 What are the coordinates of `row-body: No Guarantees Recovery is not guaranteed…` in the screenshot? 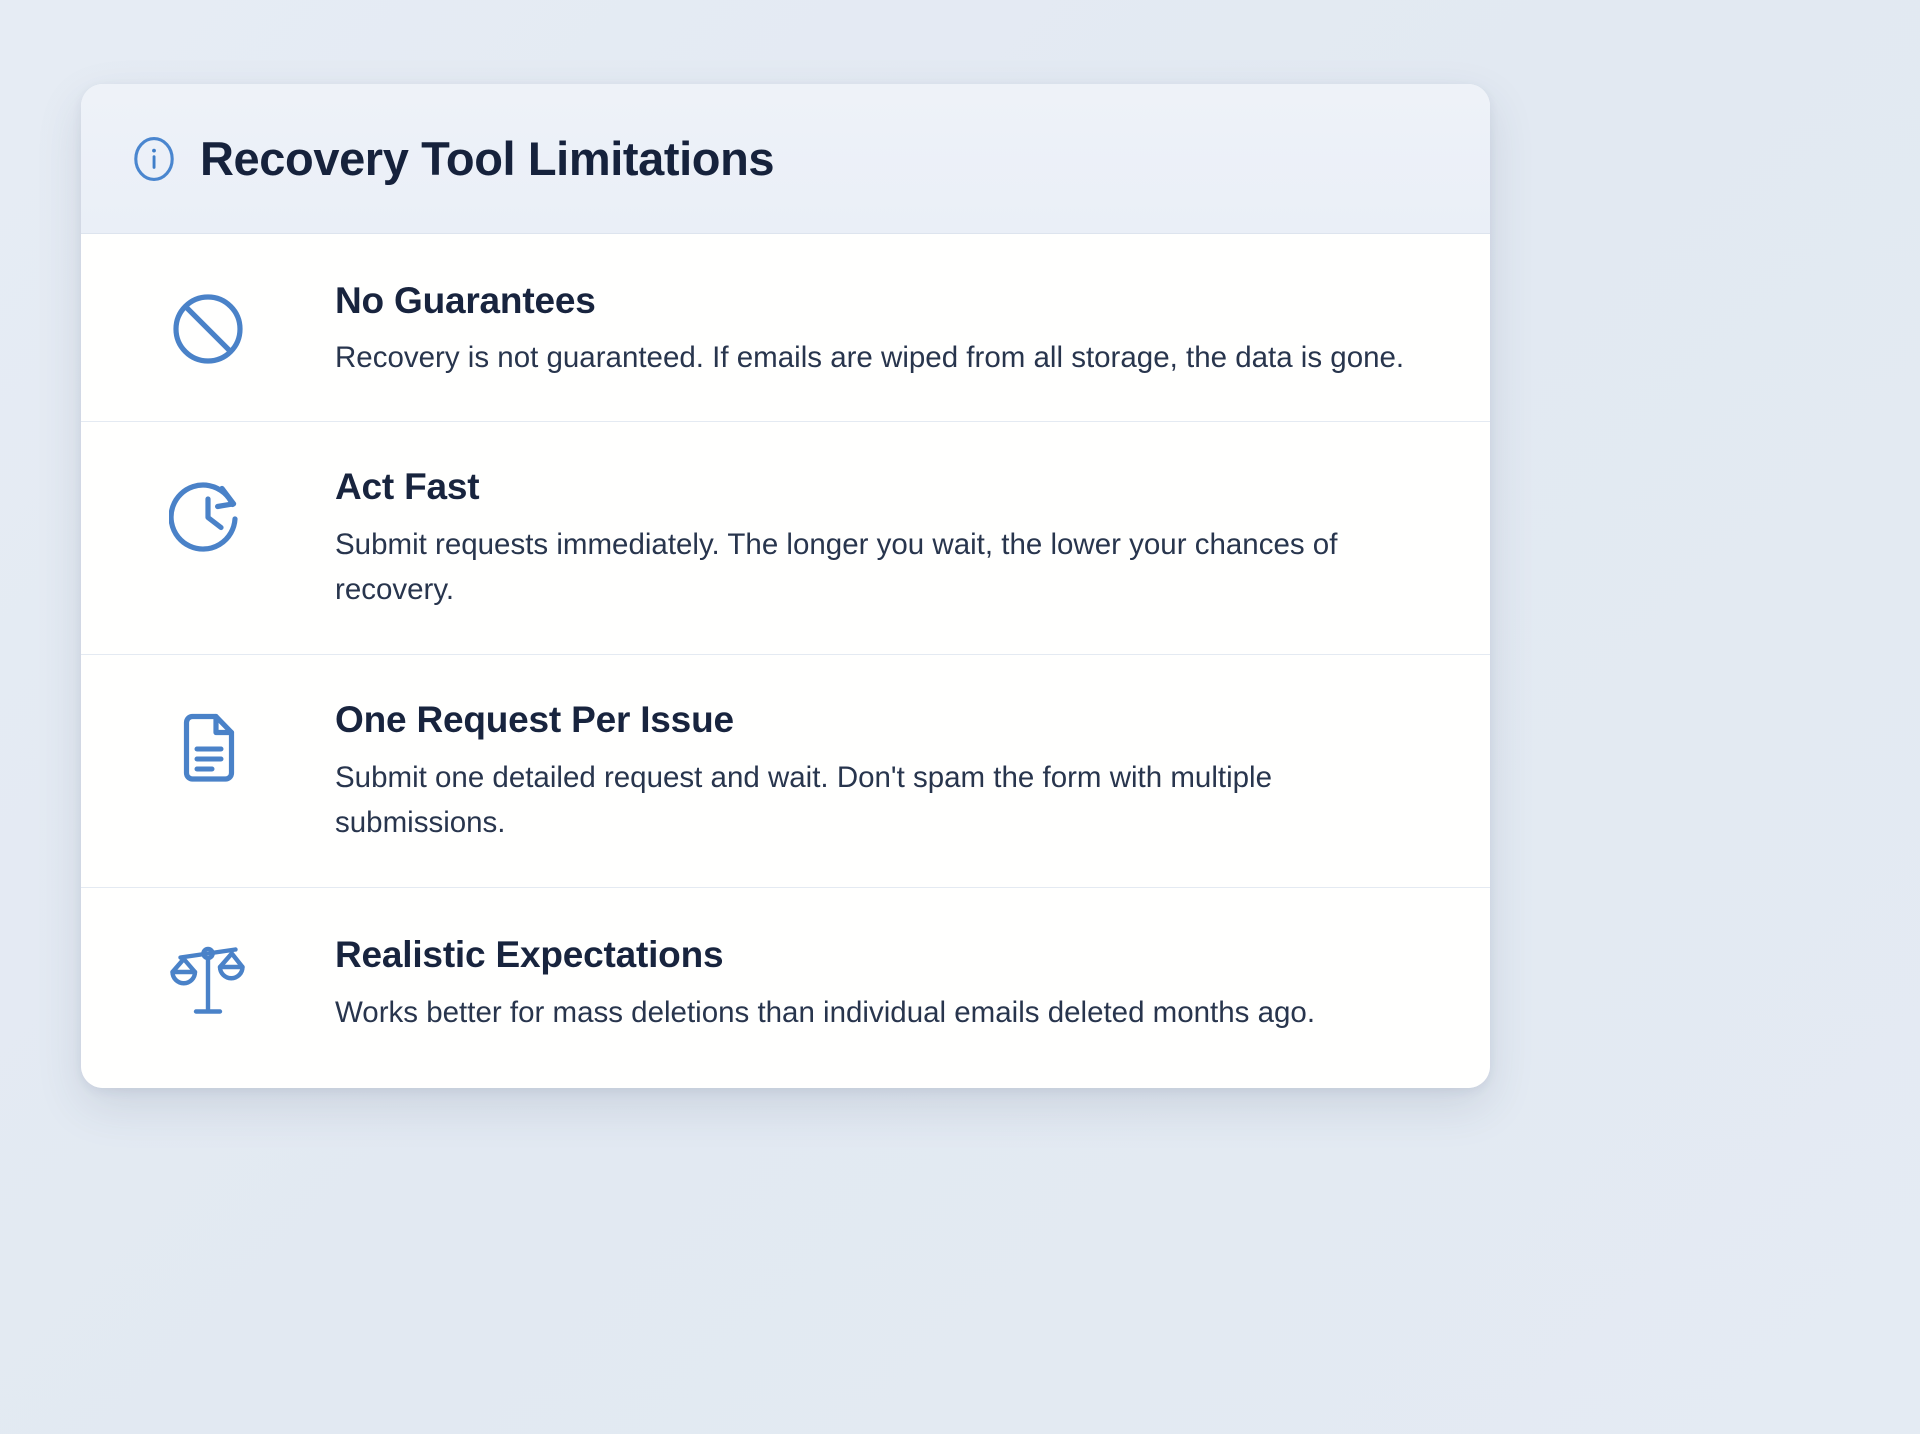 It's located at (884, 330).